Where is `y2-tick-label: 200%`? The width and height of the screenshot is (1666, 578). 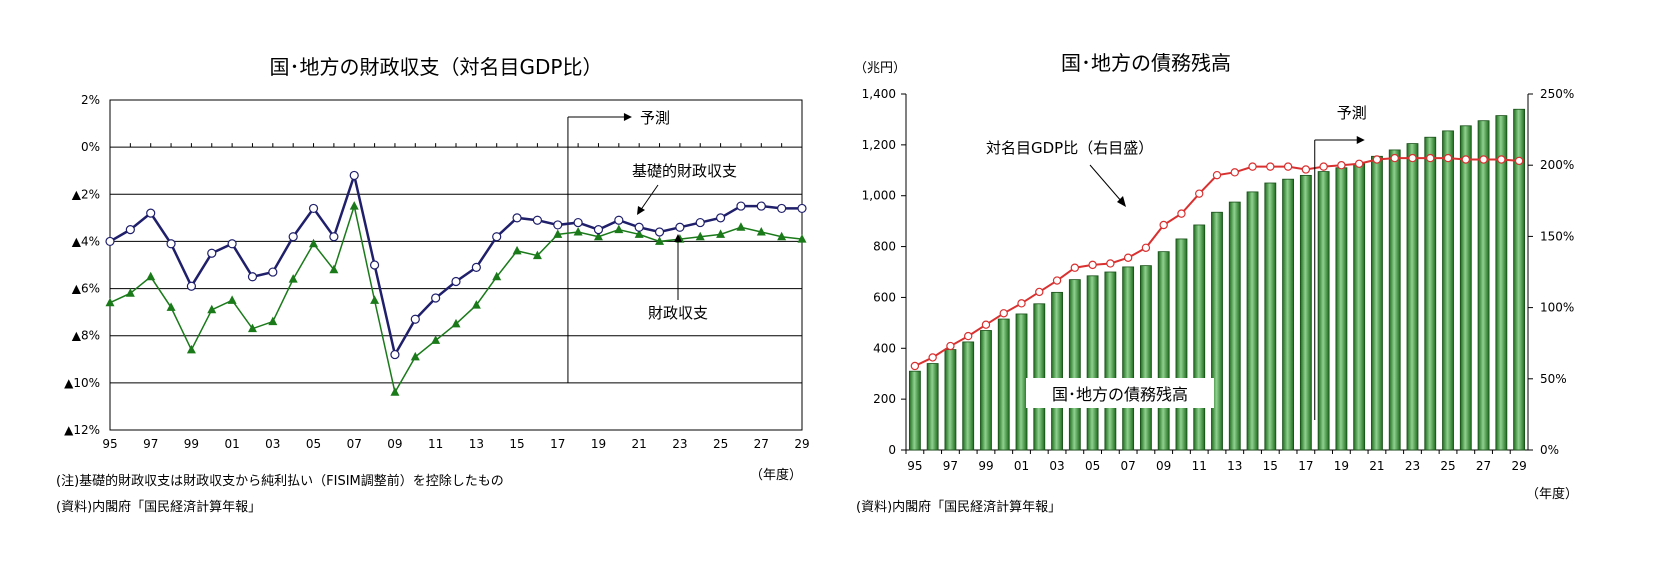 y2-tick-label: 200% is located at coordinates (1557, 165).